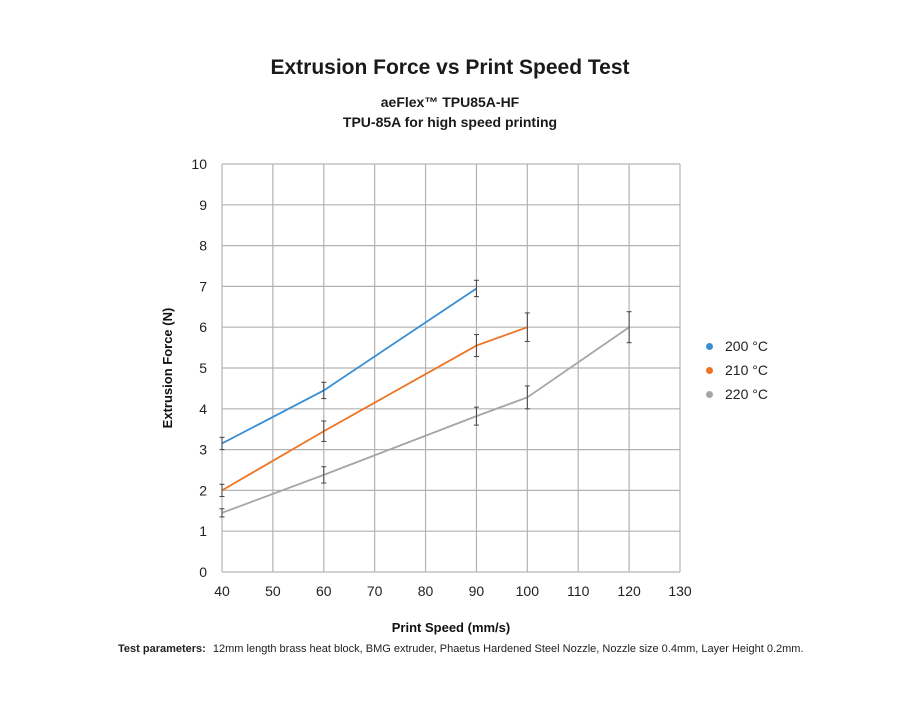 The height and width of the screenshot is (717, 900). What do you see at coordinates (162, 649) in the screenshot?
I see `test-parameters-label: Test parameters:` at bounding box center [162, 649].